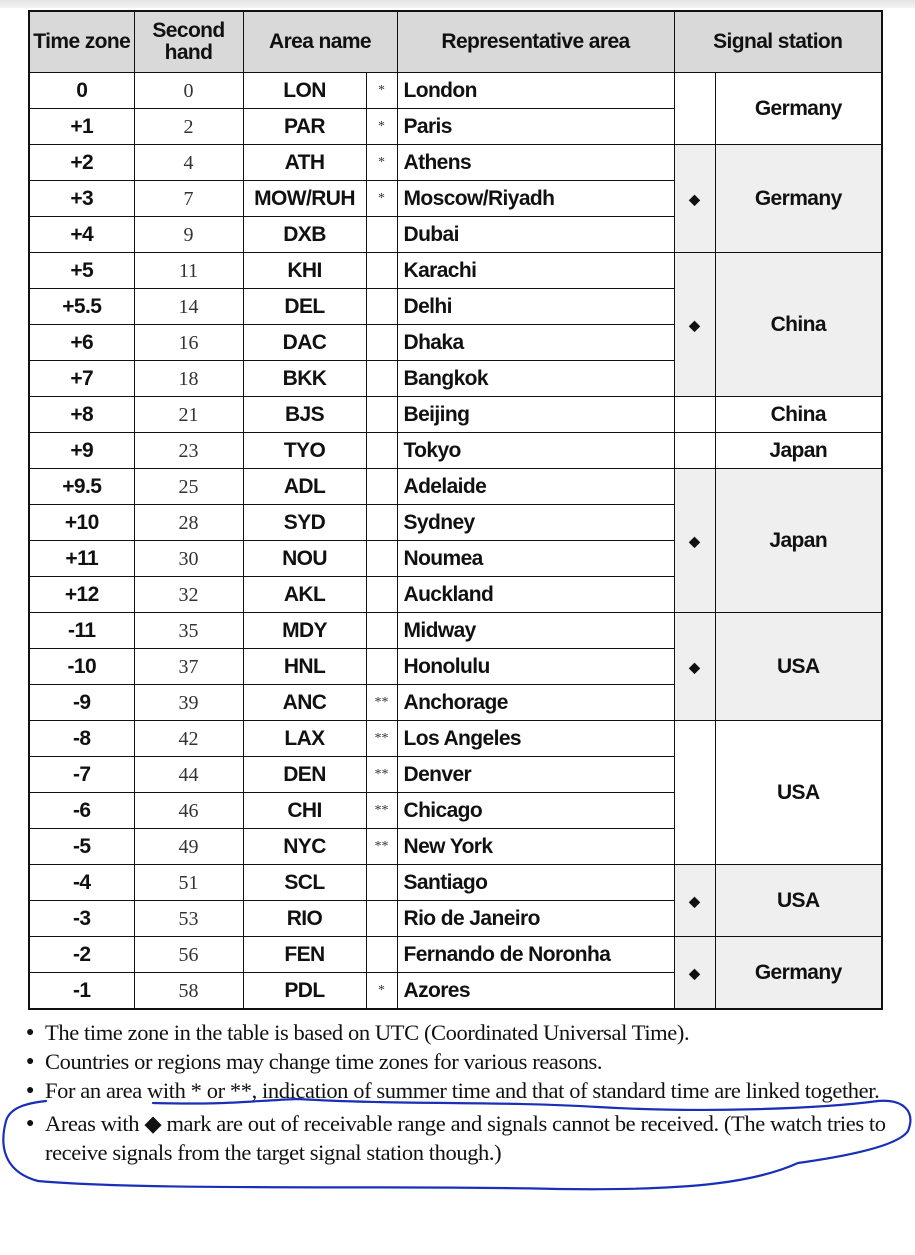  Describe the element at coordinates (188, 666) in the screenshot. I see `second-hand-cell: 37` at that location.